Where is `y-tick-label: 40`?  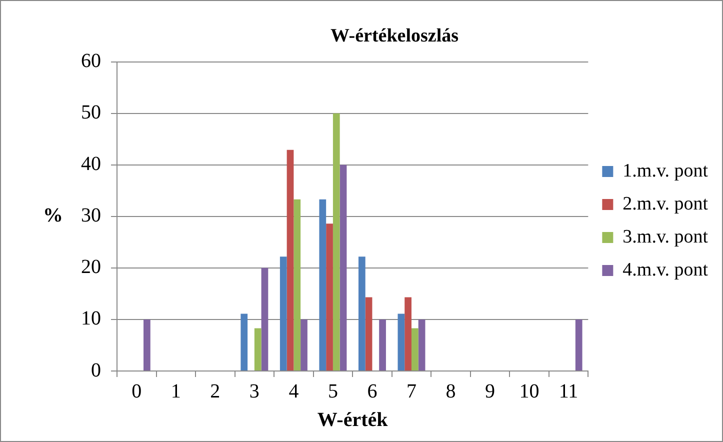 y-tick-label: 40 is located at coordinates (91, 164).